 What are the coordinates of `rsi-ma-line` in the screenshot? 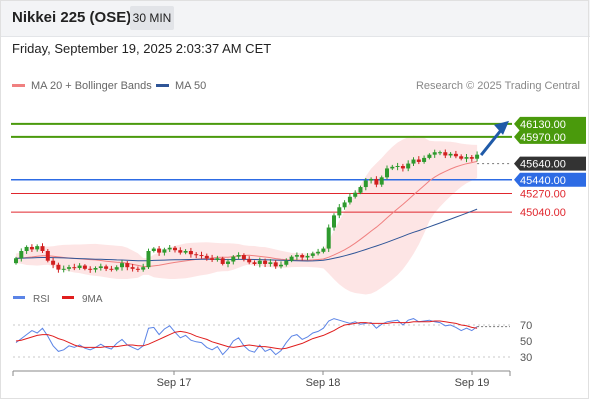 It's located at (246, 335).